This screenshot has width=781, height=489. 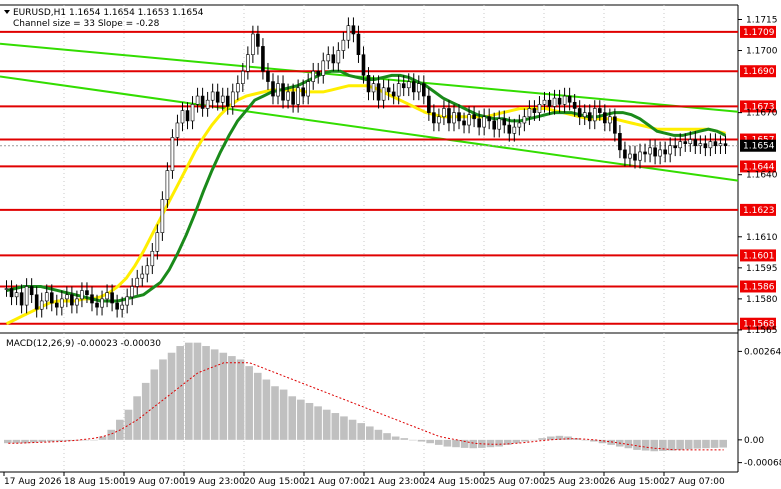 What do you see at coordinates (762, 464) in the screenshot?
I see `macd-tick-label: -0.00068` at bounding box center [762, 464].